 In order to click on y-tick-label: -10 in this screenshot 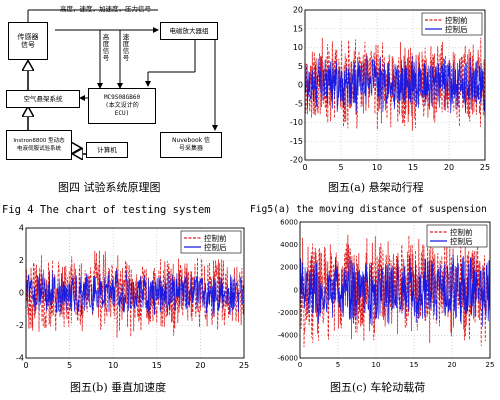, I will do `click(296, 122)`.